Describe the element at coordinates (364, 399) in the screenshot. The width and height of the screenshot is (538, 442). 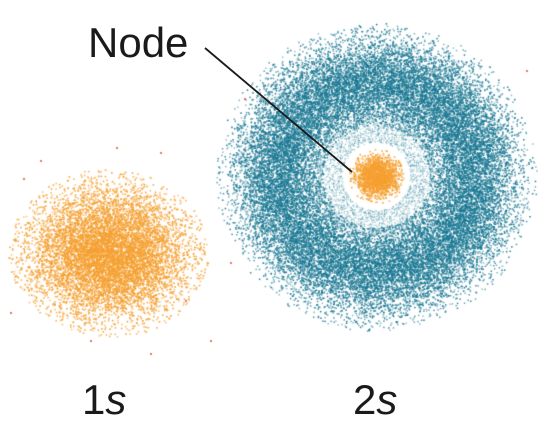
I see `orbital-2s-number: 2` at that location.